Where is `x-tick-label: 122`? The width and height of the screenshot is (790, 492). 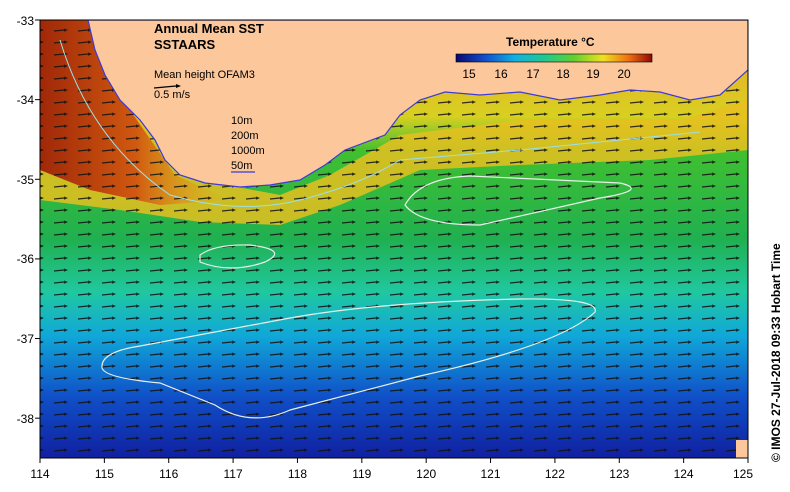 x-tick-label: 122 is located at coordinates (555, 474).